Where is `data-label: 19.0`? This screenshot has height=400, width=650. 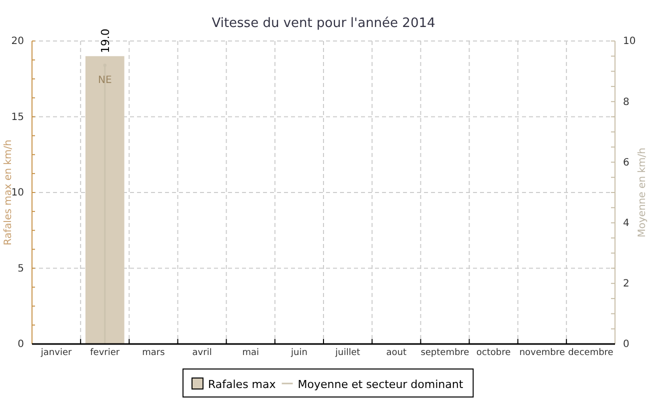 data-label: 19.0 is located at coordinates (105, 41).